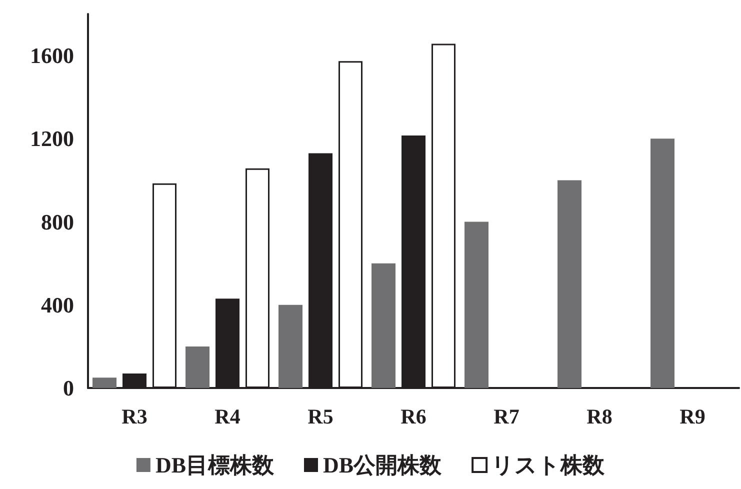 This screenshot has width=741, height=489. Describe the element at coordinates (135, 416) in the screenshot. I see `x-tick-label: R3` at that location.